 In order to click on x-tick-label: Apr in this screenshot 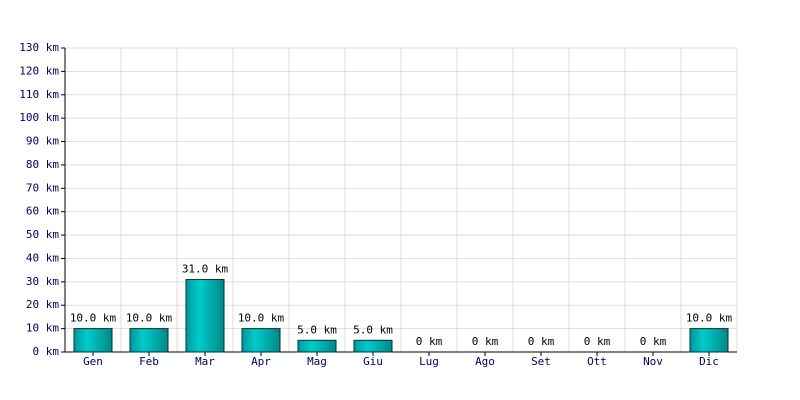, I will do `click(261, 361)`.